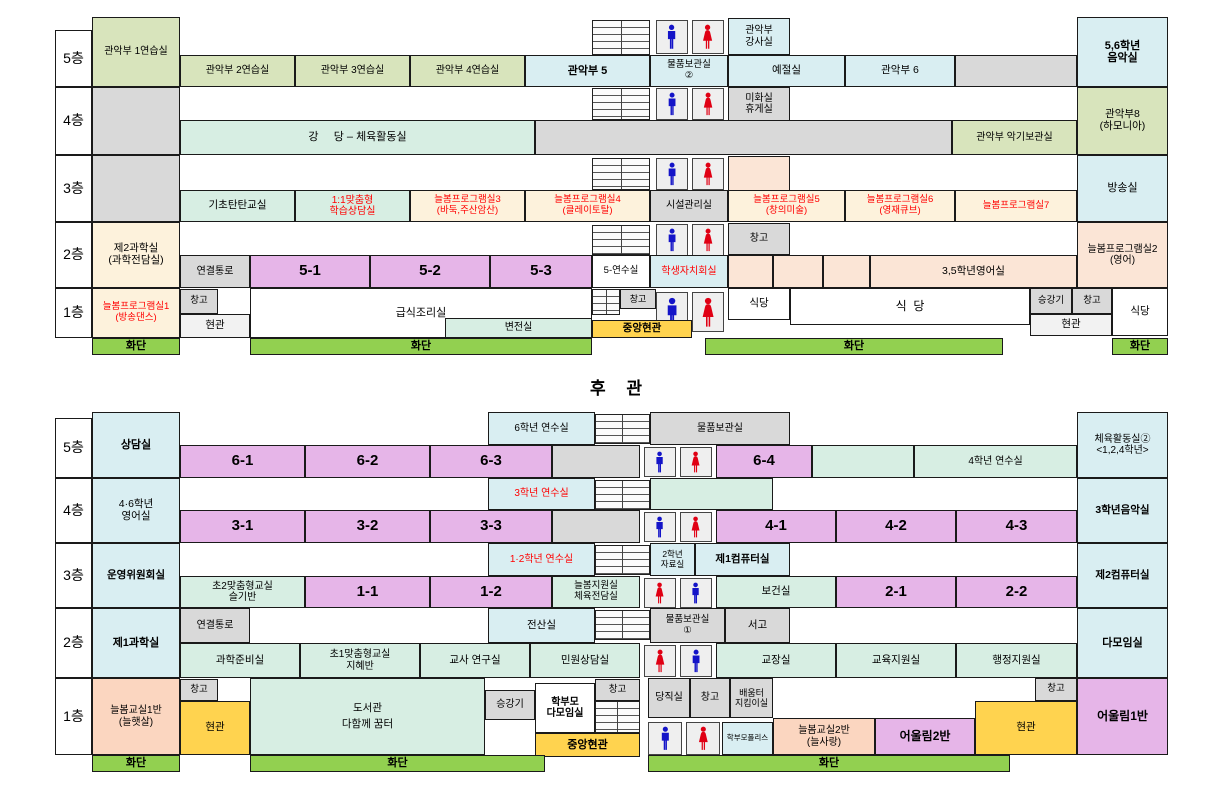 The width and height of the screenshot is (1214, 800). Describe the element at coordinates (73, 716) in the screenshot. I see `floor-label-1f: 1층` at that location.